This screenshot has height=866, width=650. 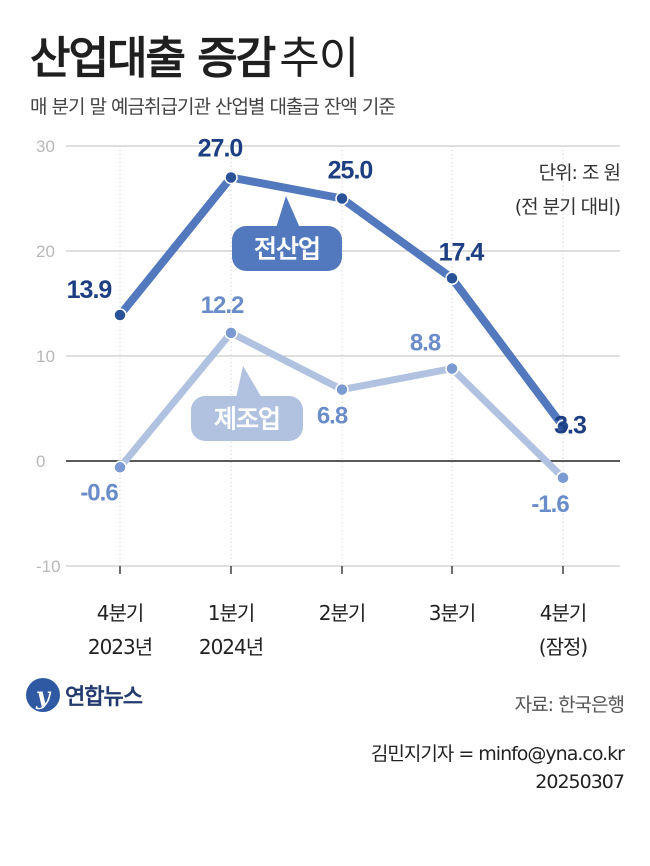 What do you see at coordinates (45, 146) in the screenshot?
I see `y-tick-label: 30` at bounding box center [45, 146].